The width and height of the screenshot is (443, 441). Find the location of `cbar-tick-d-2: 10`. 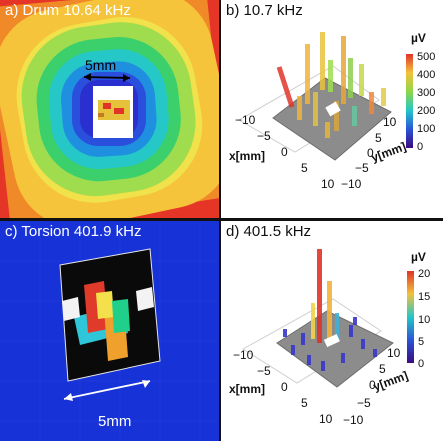

cbar-tick-d-2: 10 is located at coordinates (424, 320).